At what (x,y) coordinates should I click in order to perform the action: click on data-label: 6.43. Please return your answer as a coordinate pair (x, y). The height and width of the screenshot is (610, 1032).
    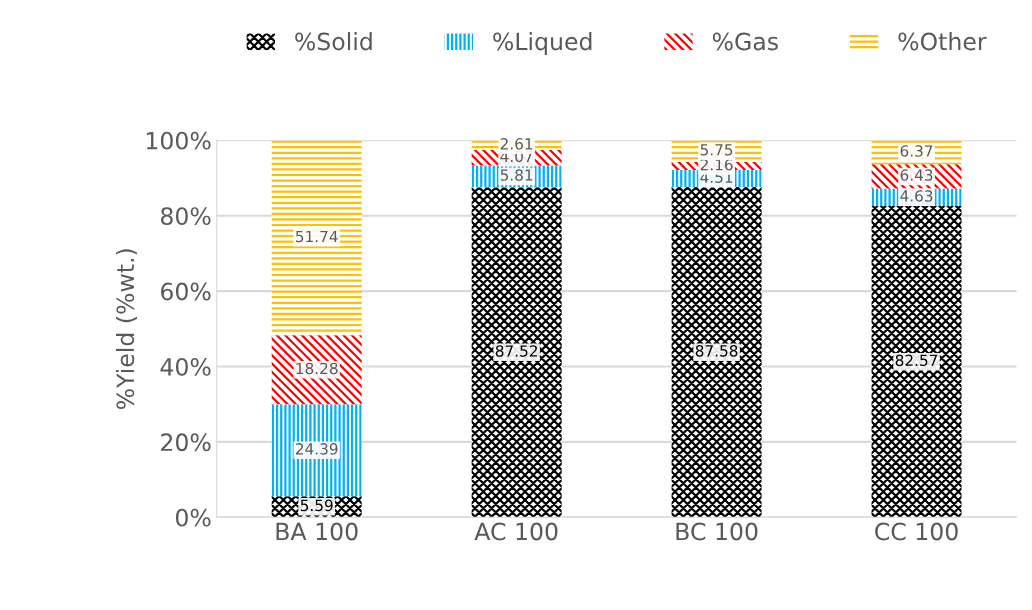
    Looking at the image, I should click on (916, 175).